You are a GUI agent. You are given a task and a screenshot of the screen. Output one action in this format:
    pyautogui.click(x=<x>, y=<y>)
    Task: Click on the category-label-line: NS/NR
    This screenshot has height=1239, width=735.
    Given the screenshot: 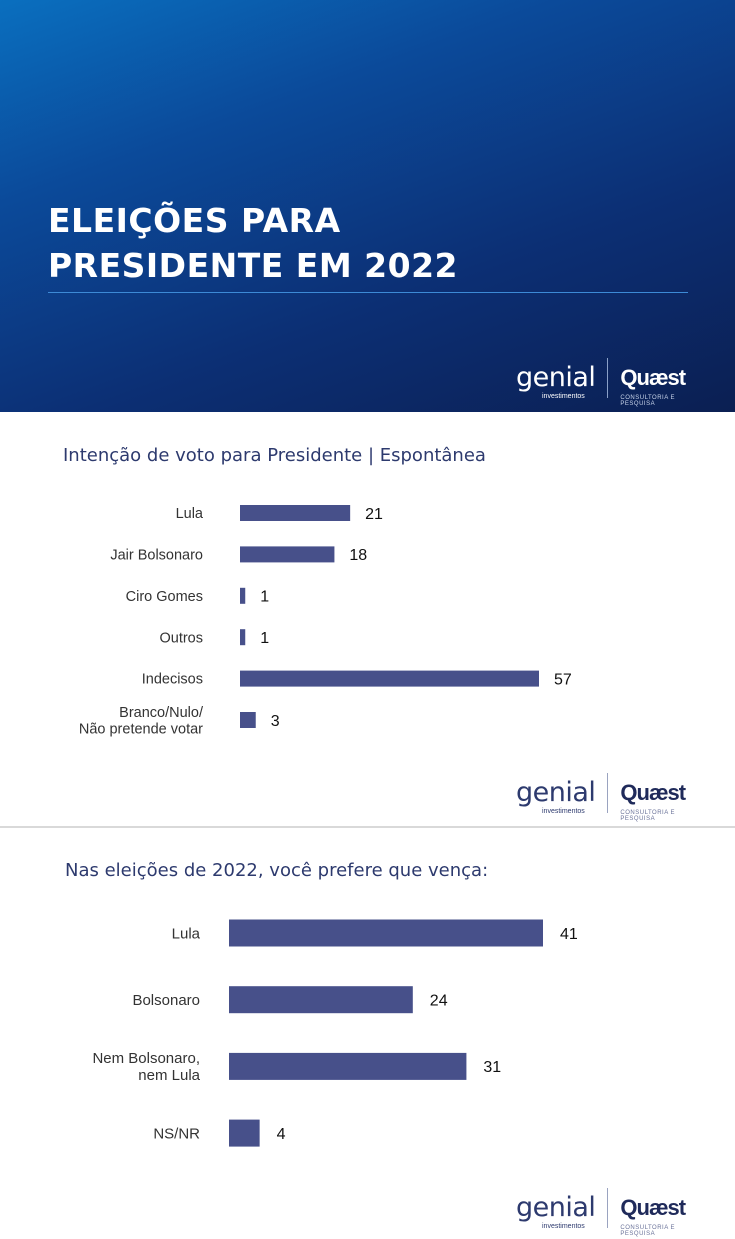 What is the action you would take?
    pyautogui.click(x=176, y=1133)
    